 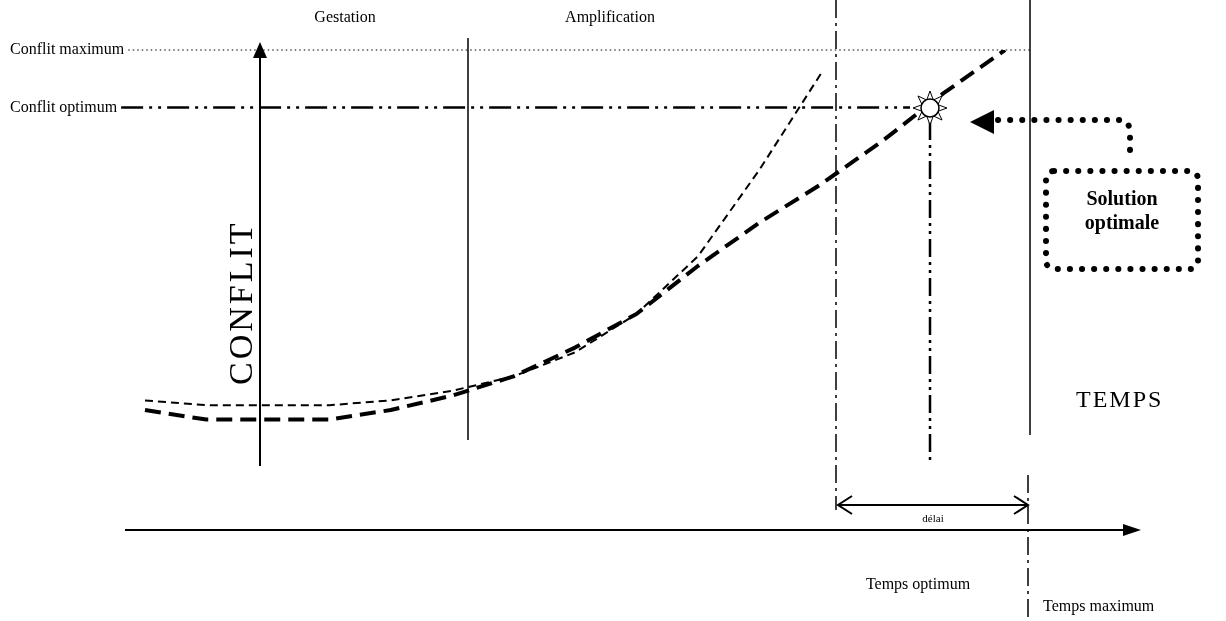 I want to click on text: Gestation, so click(x=345, y=17).